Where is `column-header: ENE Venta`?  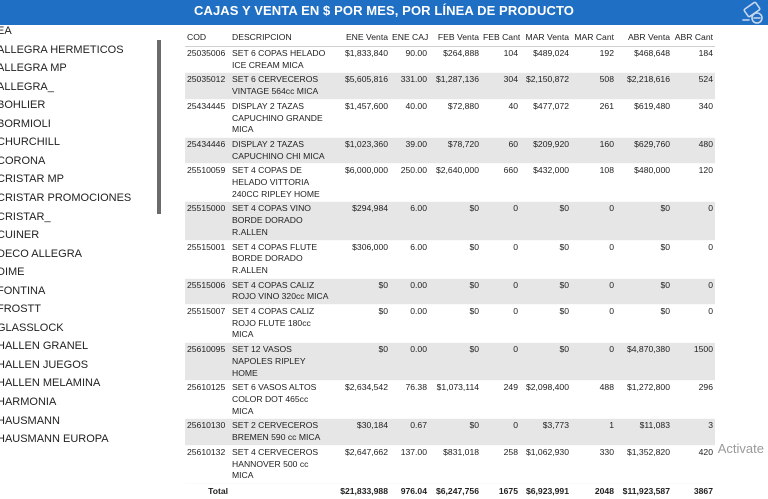 column-header: ENE Venta is located at coordinates (363, 38).